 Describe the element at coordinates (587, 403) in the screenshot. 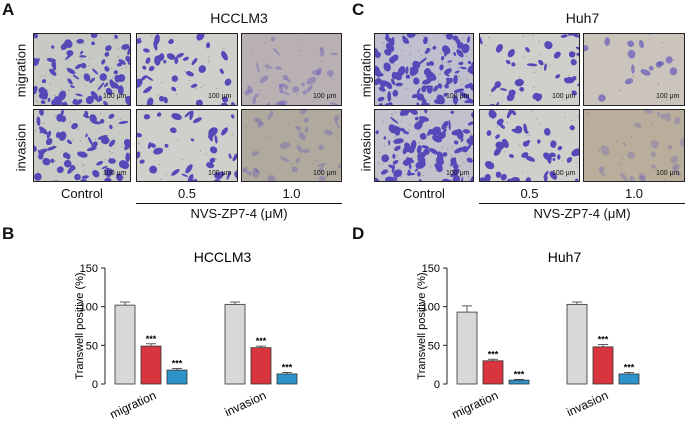

I see `x-tick-label: invasion` at that location.